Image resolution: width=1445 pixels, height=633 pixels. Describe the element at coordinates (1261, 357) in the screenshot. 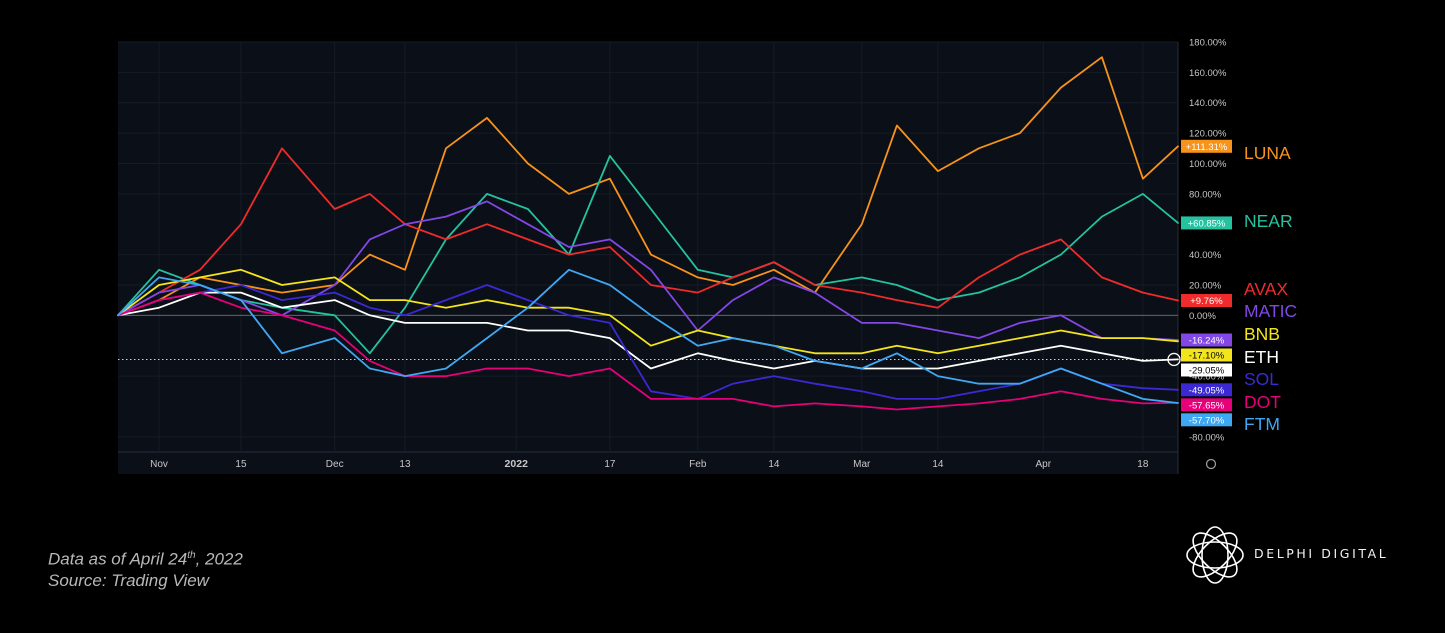

I see `legend-label-eth: ETH` at that location.